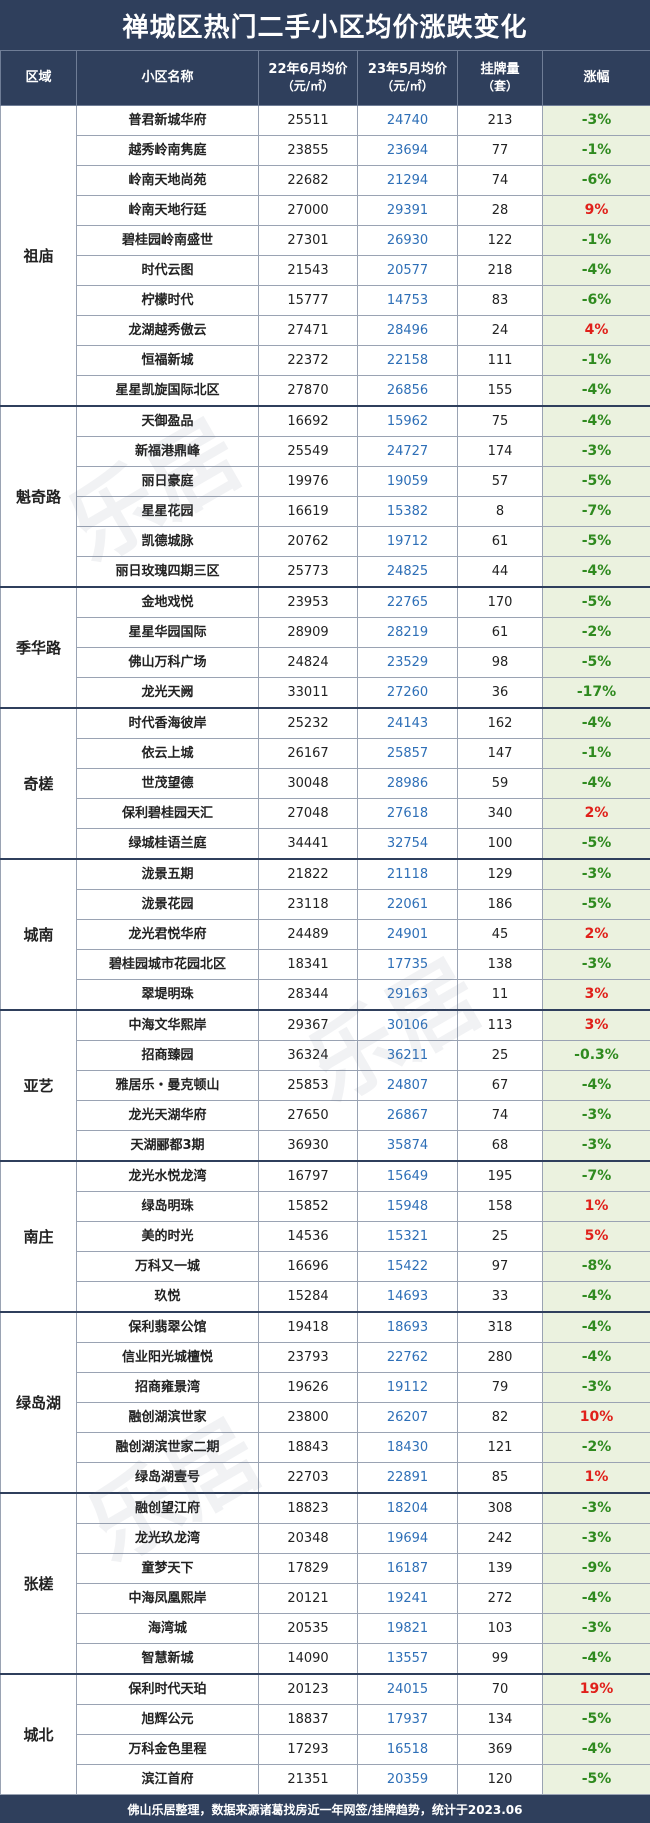  Describe the element at coordinates (500, 1327) in the screenshot. I see `listing-count-cell: 318` at that location.